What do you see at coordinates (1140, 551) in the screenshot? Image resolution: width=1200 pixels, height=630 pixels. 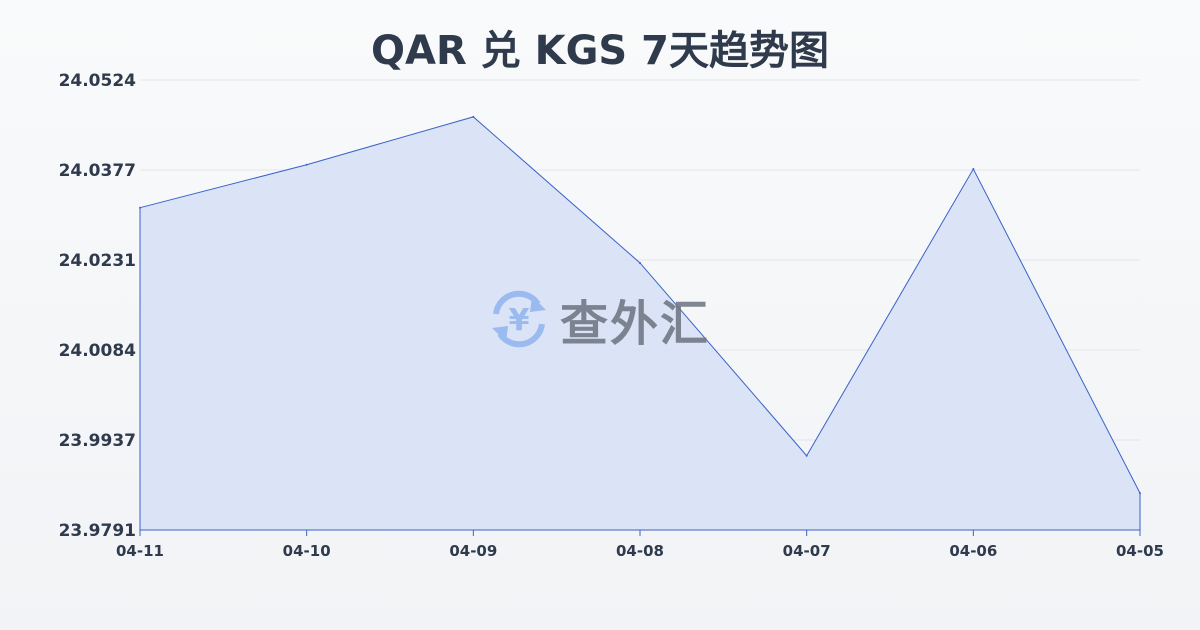 I see `x-tick-label: 04-05` at bounding box center [1140, 551].